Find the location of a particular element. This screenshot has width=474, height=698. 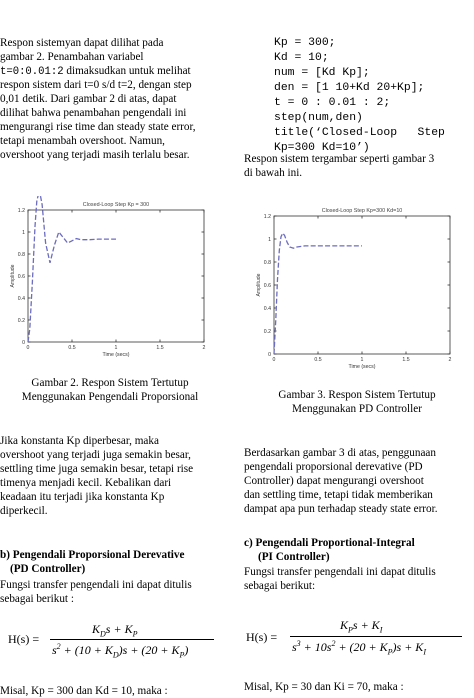

code-line: Kp = 300; is located at coordinates (305, 43).